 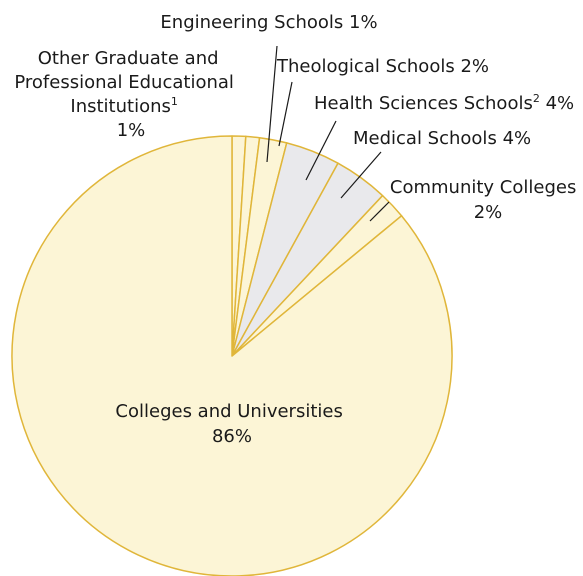 I want to click on leader-line-health-sciences, so click(x=321, y=150).